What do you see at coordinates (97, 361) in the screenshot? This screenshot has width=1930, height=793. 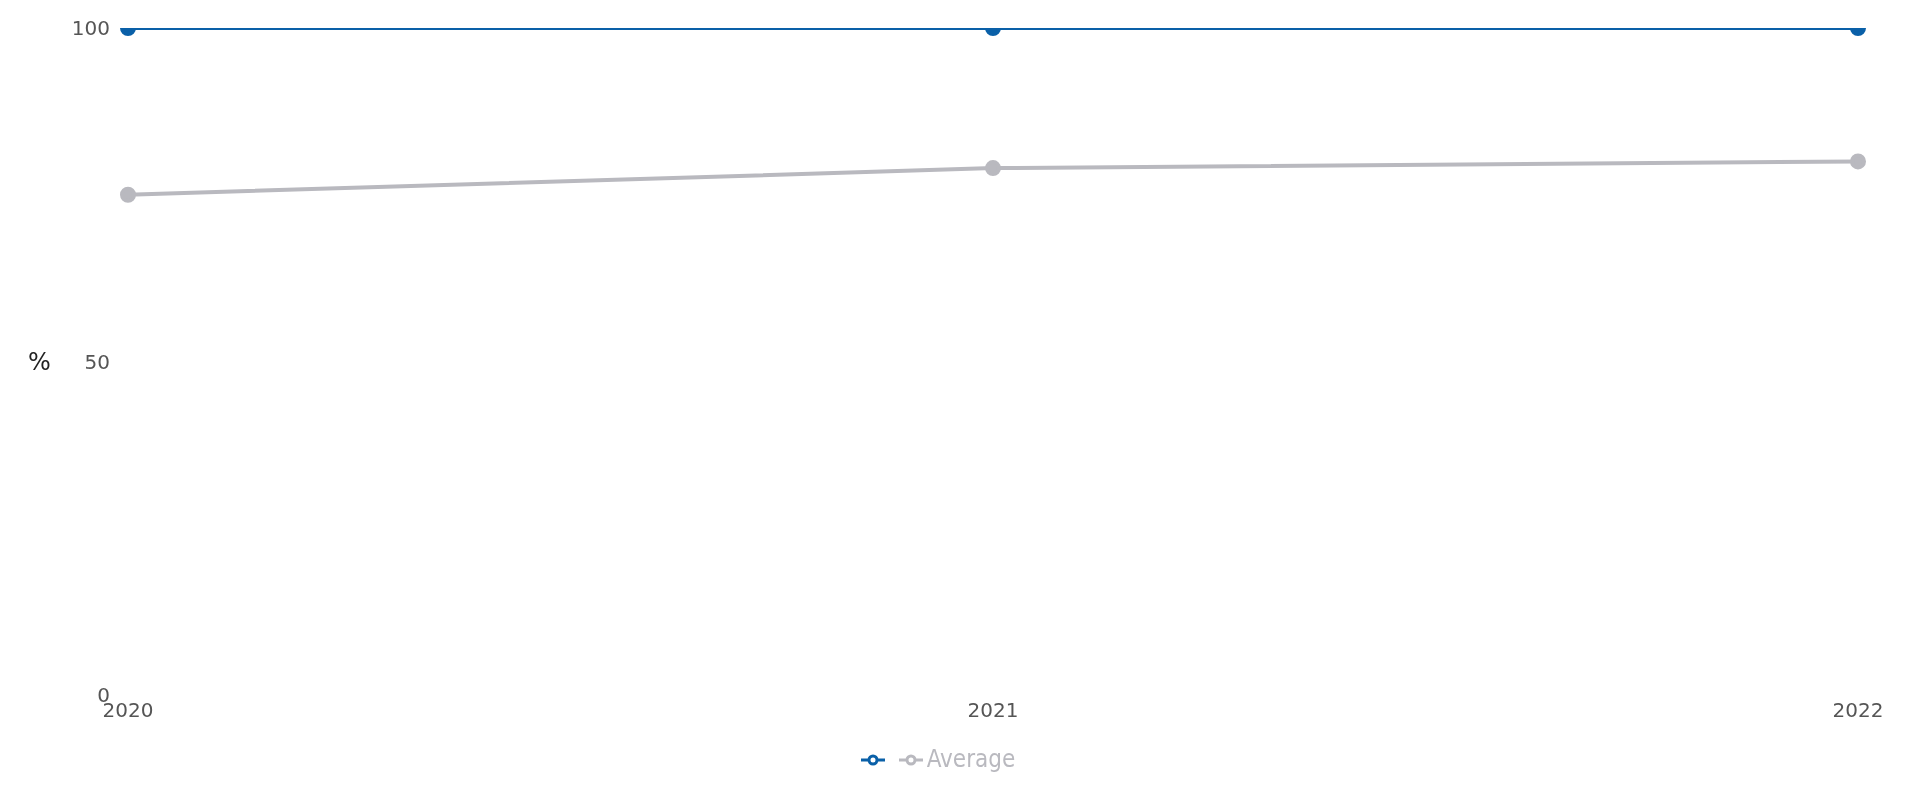 I see `y-tick-label: 50` at bounding box center [97, 361].